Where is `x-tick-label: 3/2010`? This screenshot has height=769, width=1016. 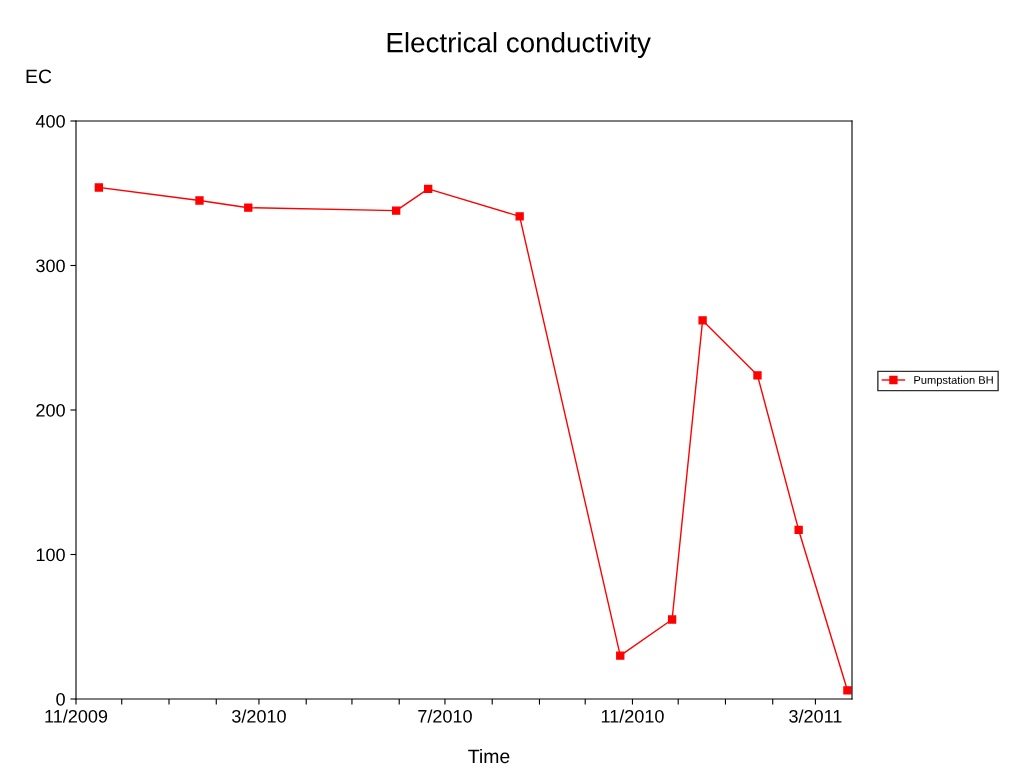 x-tick-label: 3/2010 is located at coordinates (259, 716).